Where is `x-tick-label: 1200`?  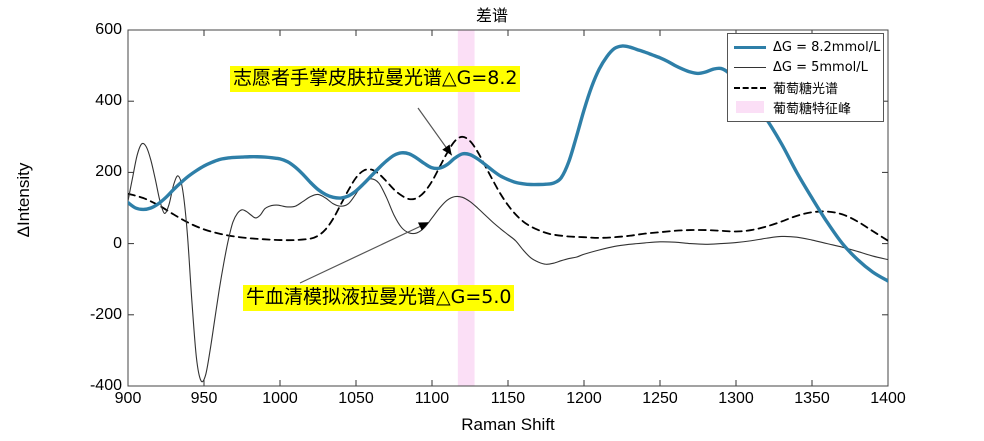
x-tick-label: 1200 is located at coordinates (584, 398).